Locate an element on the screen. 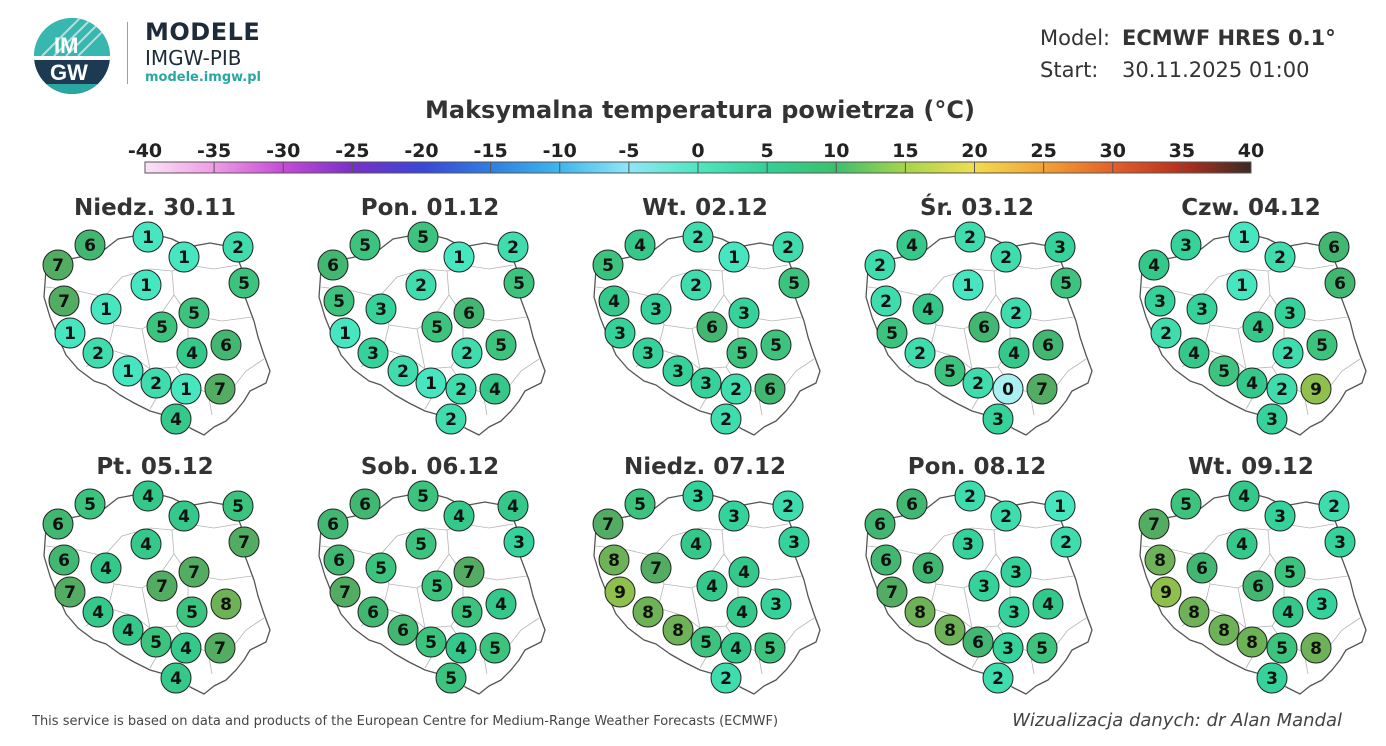  model-row: Model: ECMWF HRES 0.1° is located at coordinates (1188, 38).